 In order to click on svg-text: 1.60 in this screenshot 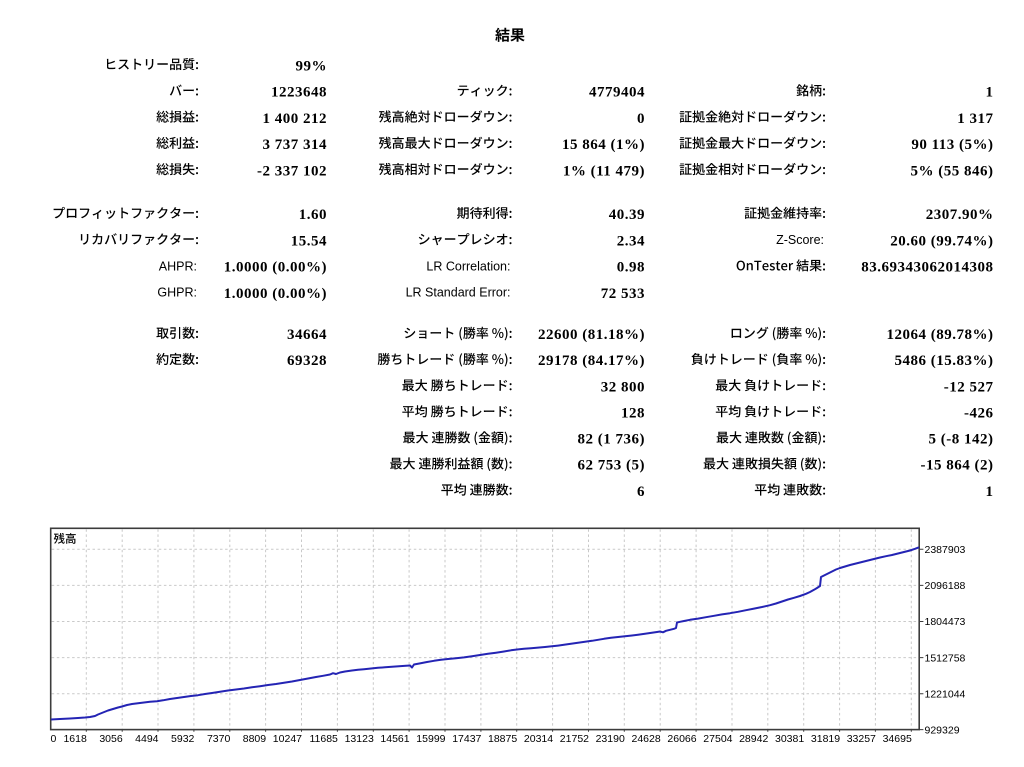, I will do `click(313, 215)`.